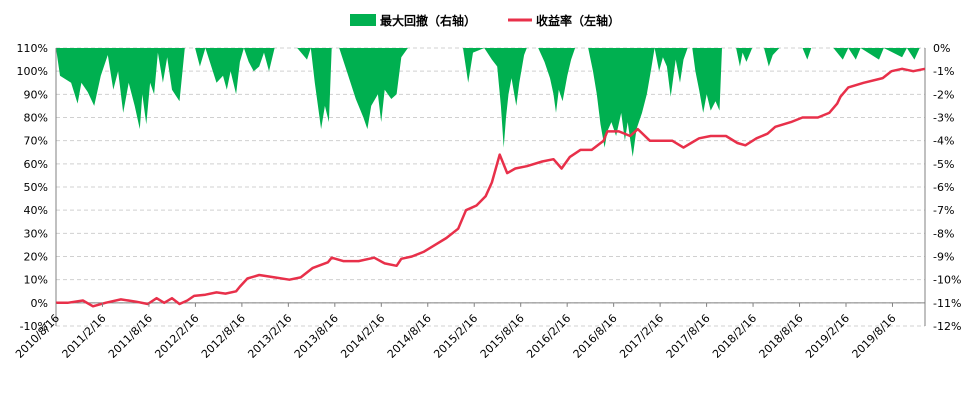 This screenshot has width=972, height=404. What do you see at coordinates (36, 141) in the screenshot?
I see `left-tick-label: 70%` at bounding box center [36, 141].